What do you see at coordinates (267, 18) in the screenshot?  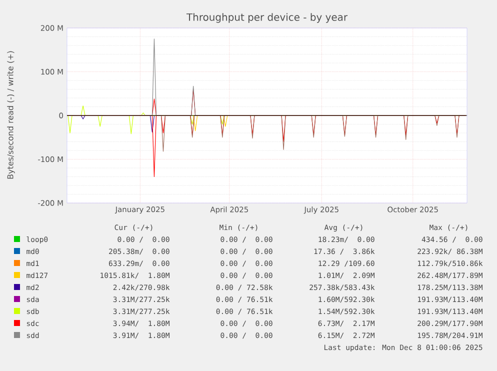 I see `chart-title: Throughput per device - by year` at bounding box center [267, 18].